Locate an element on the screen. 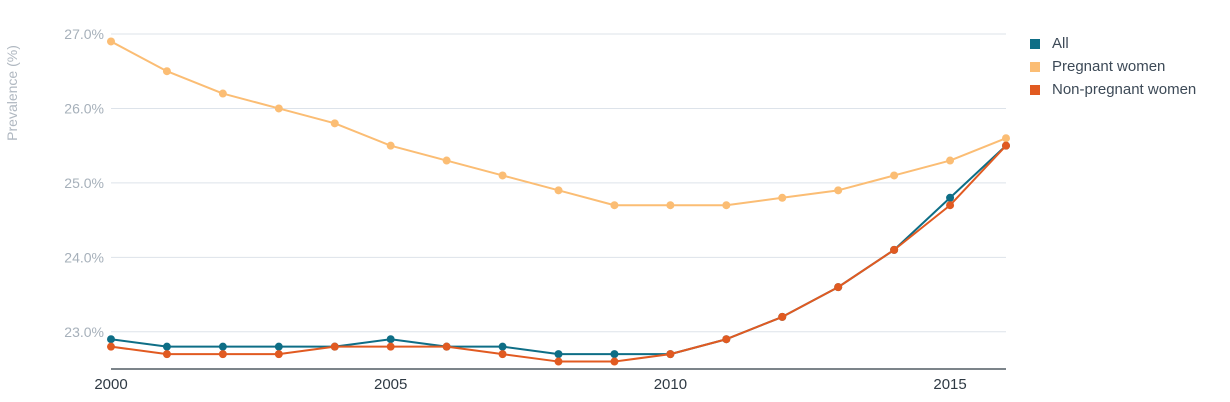 This screenshot has width=1230, height=402. y-tick-label: 23.0% is located at coordinates (84, 332).